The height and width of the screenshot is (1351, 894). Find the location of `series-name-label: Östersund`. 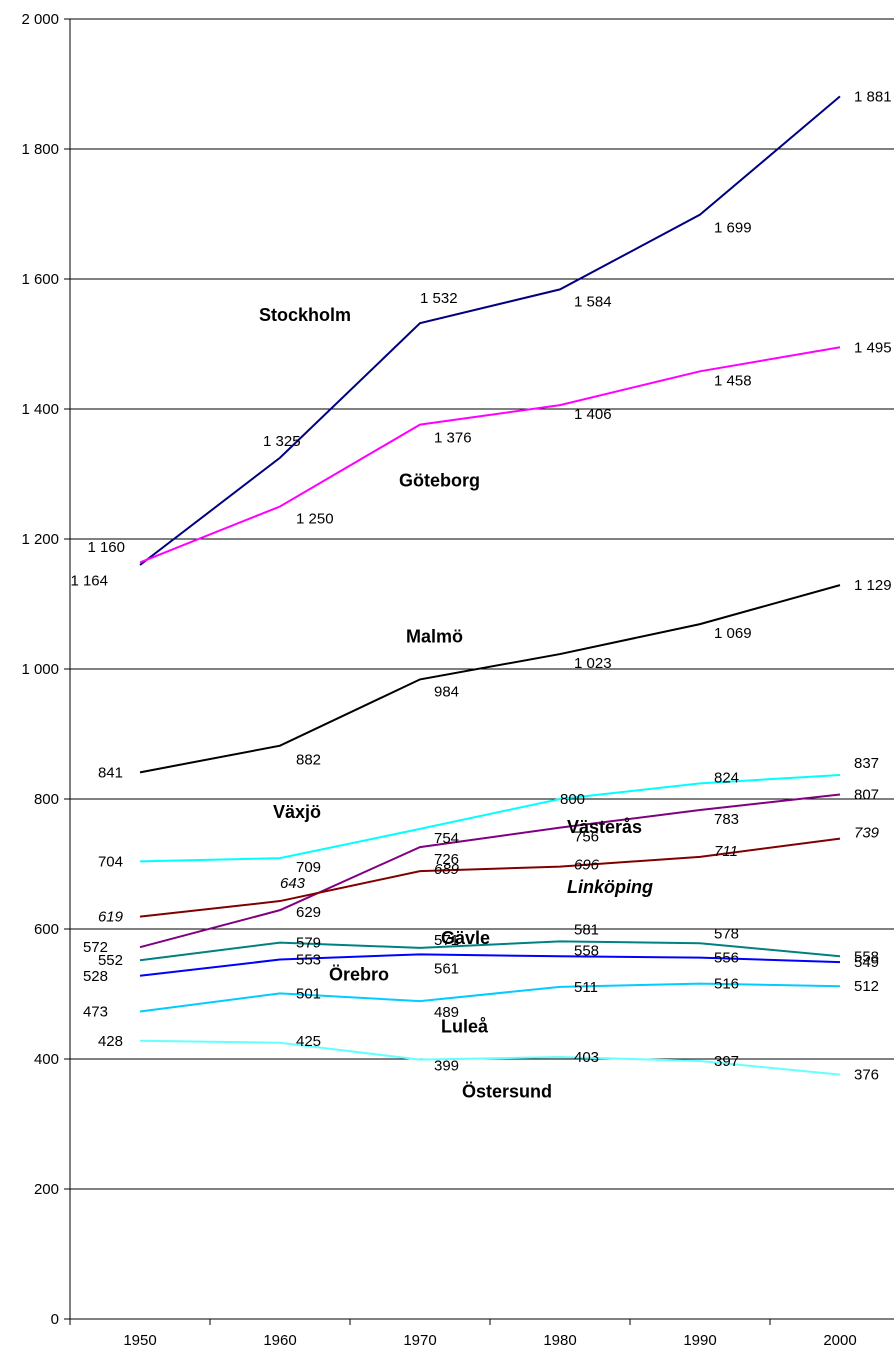

series-name-label: Östersund is located at coordinates (507, 1092).